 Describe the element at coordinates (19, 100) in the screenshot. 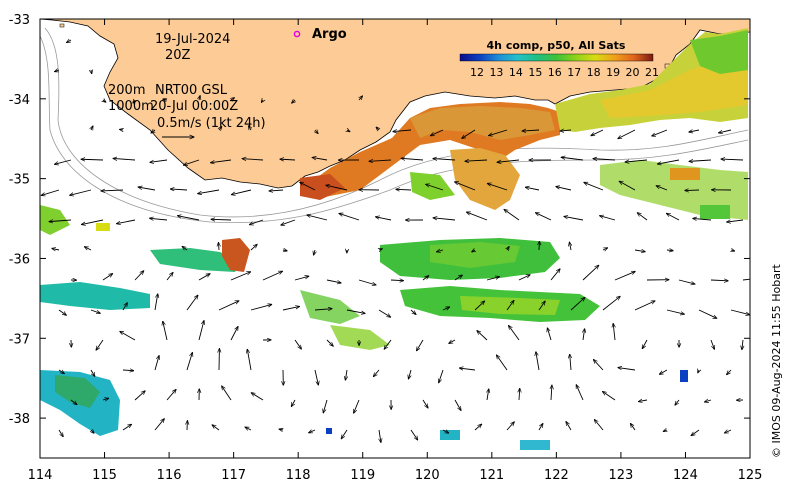

I see `y-tick-label: -34` at that location.